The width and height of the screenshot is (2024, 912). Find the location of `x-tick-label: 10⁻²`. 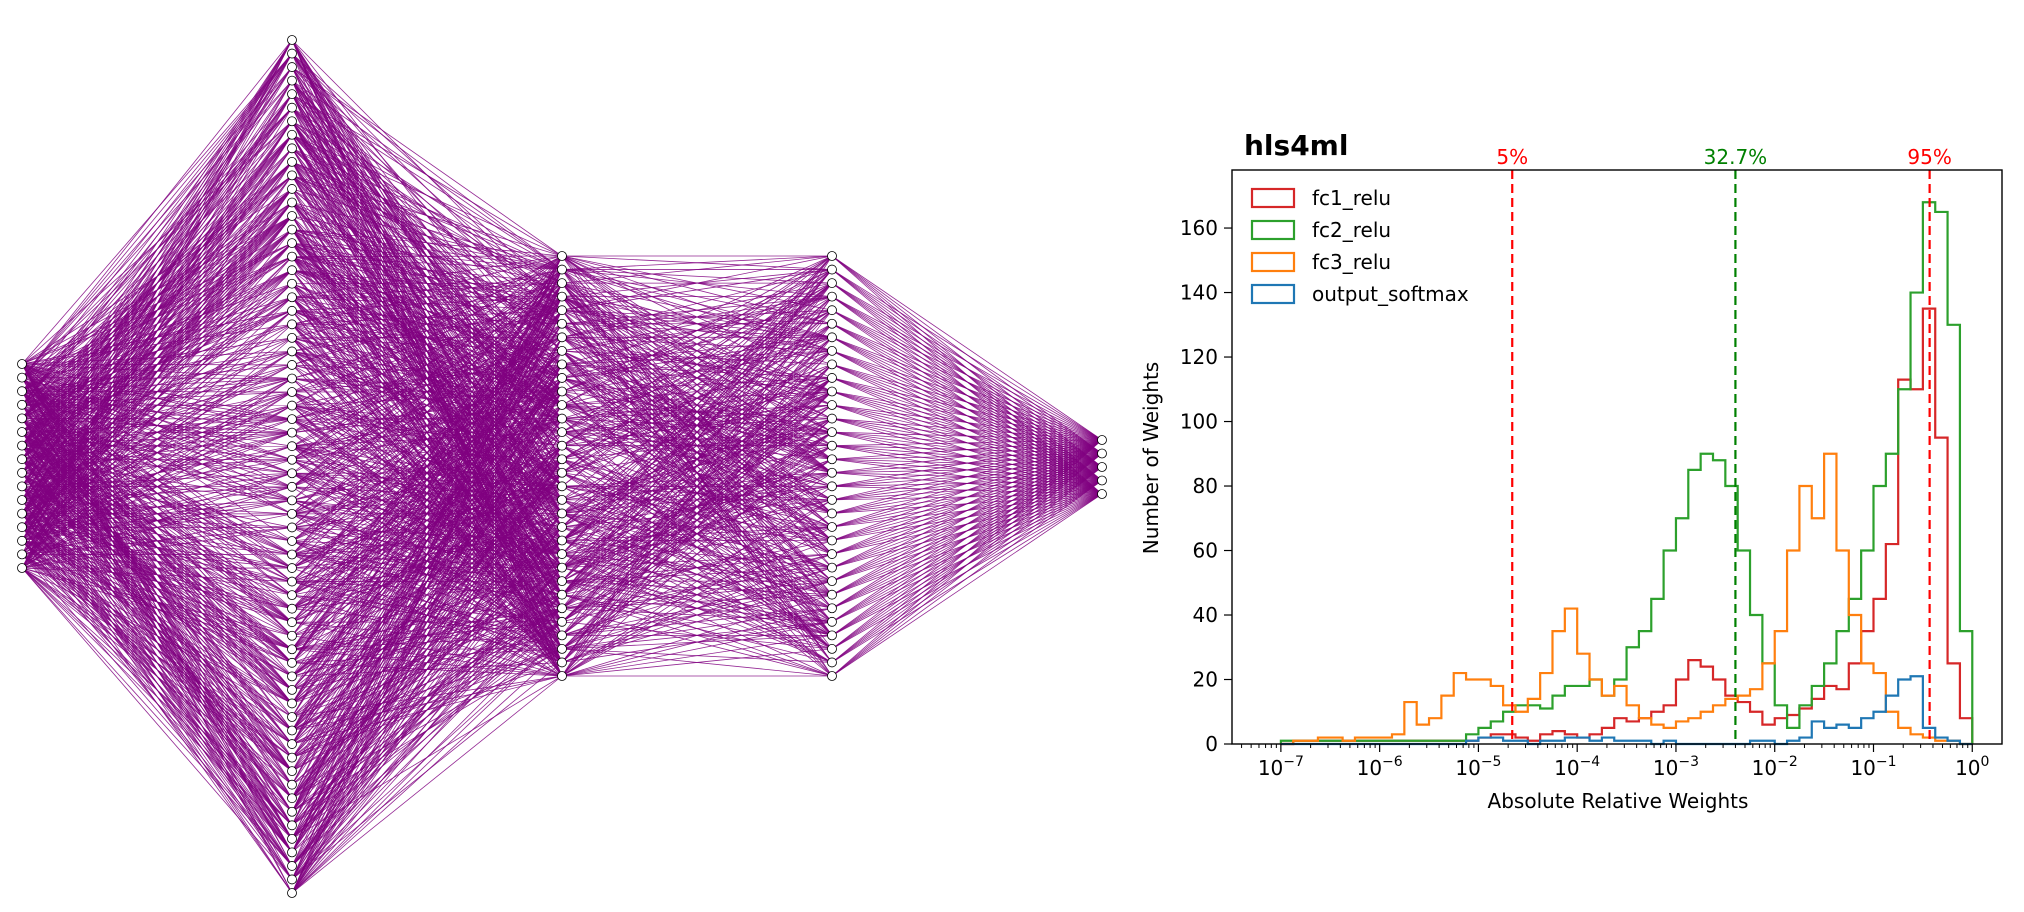

x-tick-label: 10⁻² is located at coordinates (1775, 767).